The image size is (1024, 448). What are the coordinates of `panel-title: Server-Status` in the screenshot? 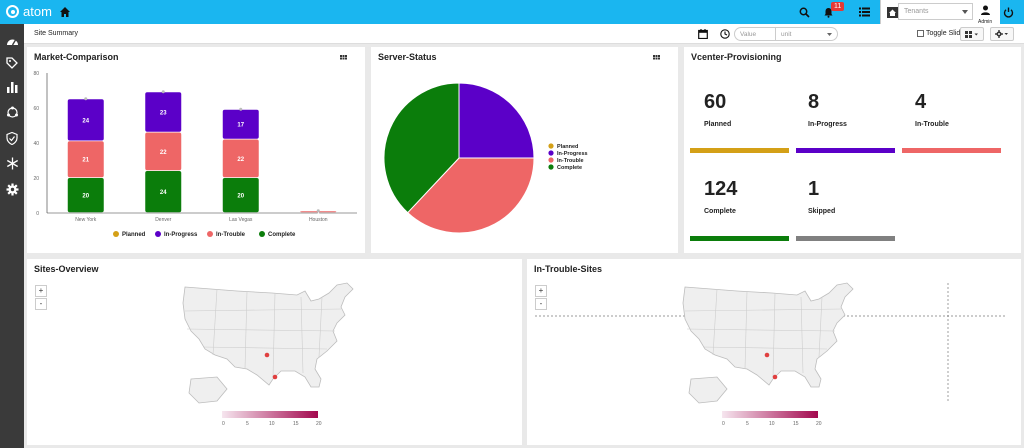 It's located at (407, 57).